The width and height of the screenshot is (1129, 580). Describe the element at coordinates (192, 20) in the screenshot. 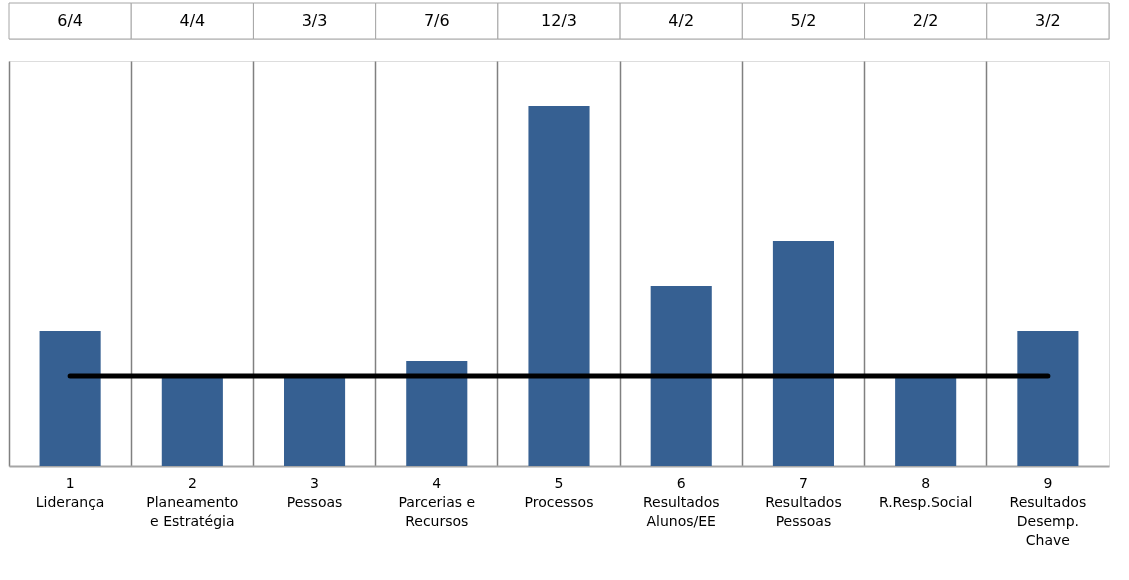

I see `data-label: 4/4` at that location.